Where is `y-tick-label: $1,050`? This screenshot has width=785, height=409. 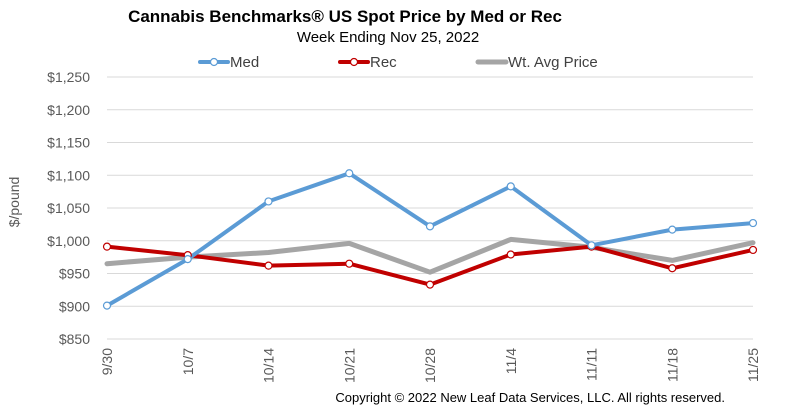
y-tick-label: $1,050 is located at coordinates (68, 208).